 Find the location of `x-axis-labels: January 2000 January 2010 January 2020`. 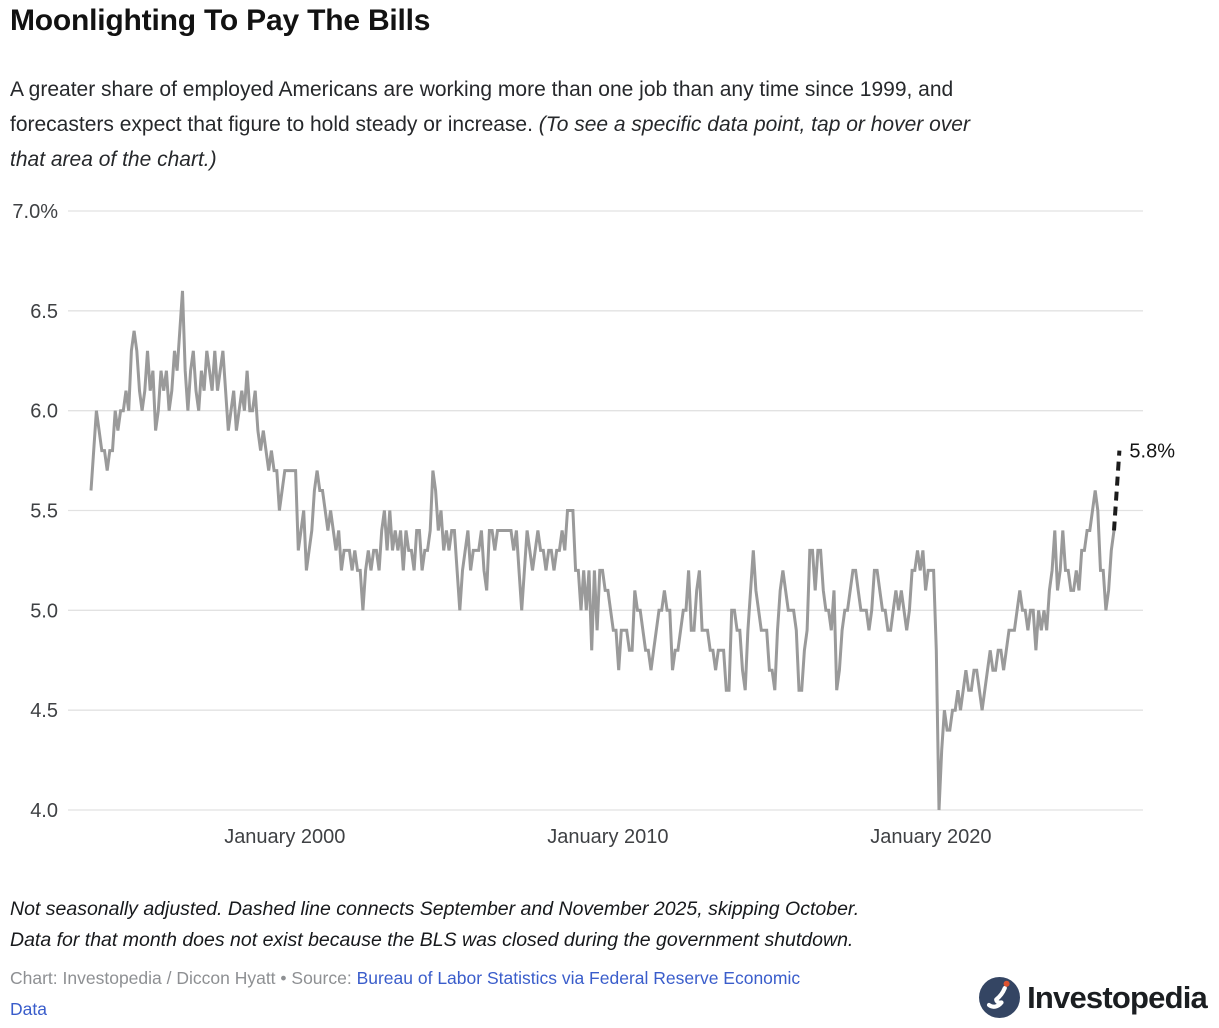

x-axis-labels: January 2000 January 2010 January 2020 is located at coordinates (607, 837).